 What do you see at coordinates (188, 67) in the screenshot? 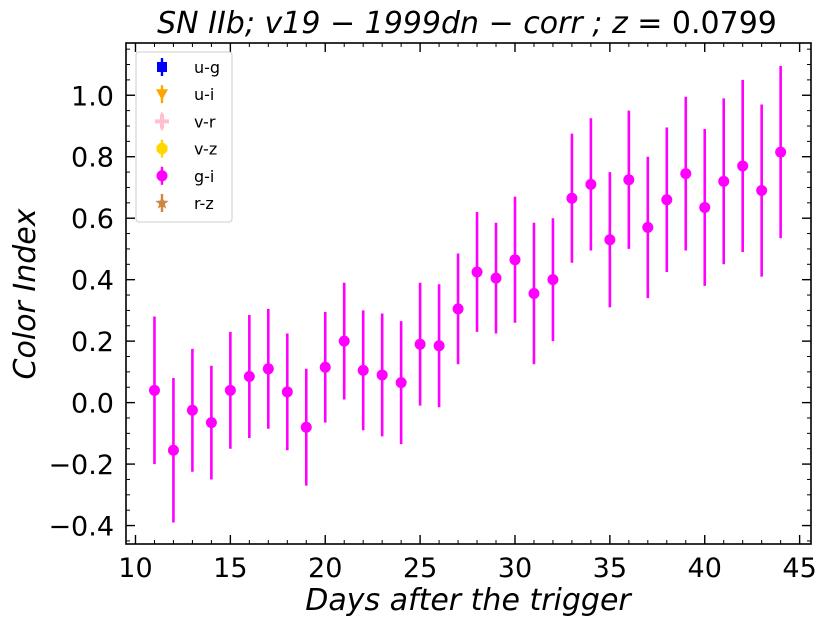
I see `legend-item-u-g: u-g` at bounding box center [188, 67].